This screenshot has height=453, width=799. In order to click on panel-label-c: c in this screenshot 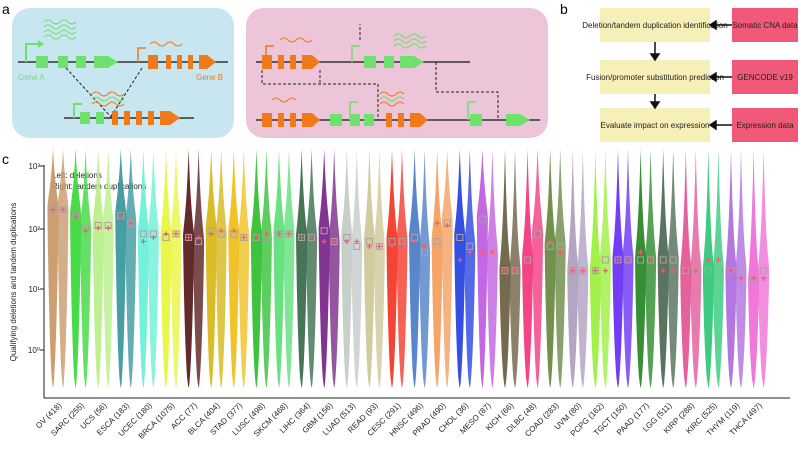, I will do `click(5, 159)`.